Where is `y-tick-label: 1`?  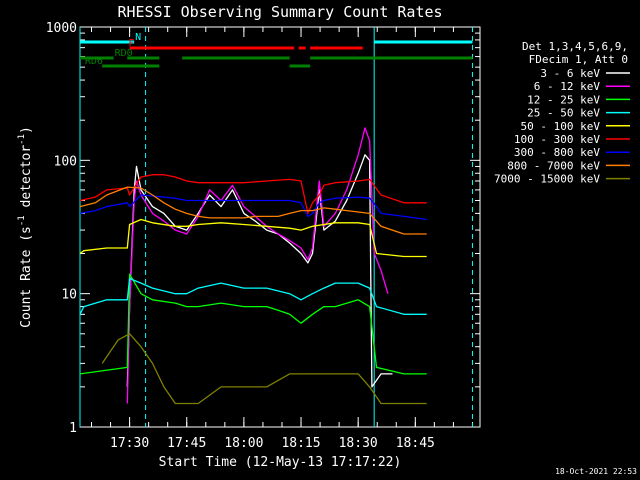
y-tick-label: 1 is located at coordinates (73, 428).